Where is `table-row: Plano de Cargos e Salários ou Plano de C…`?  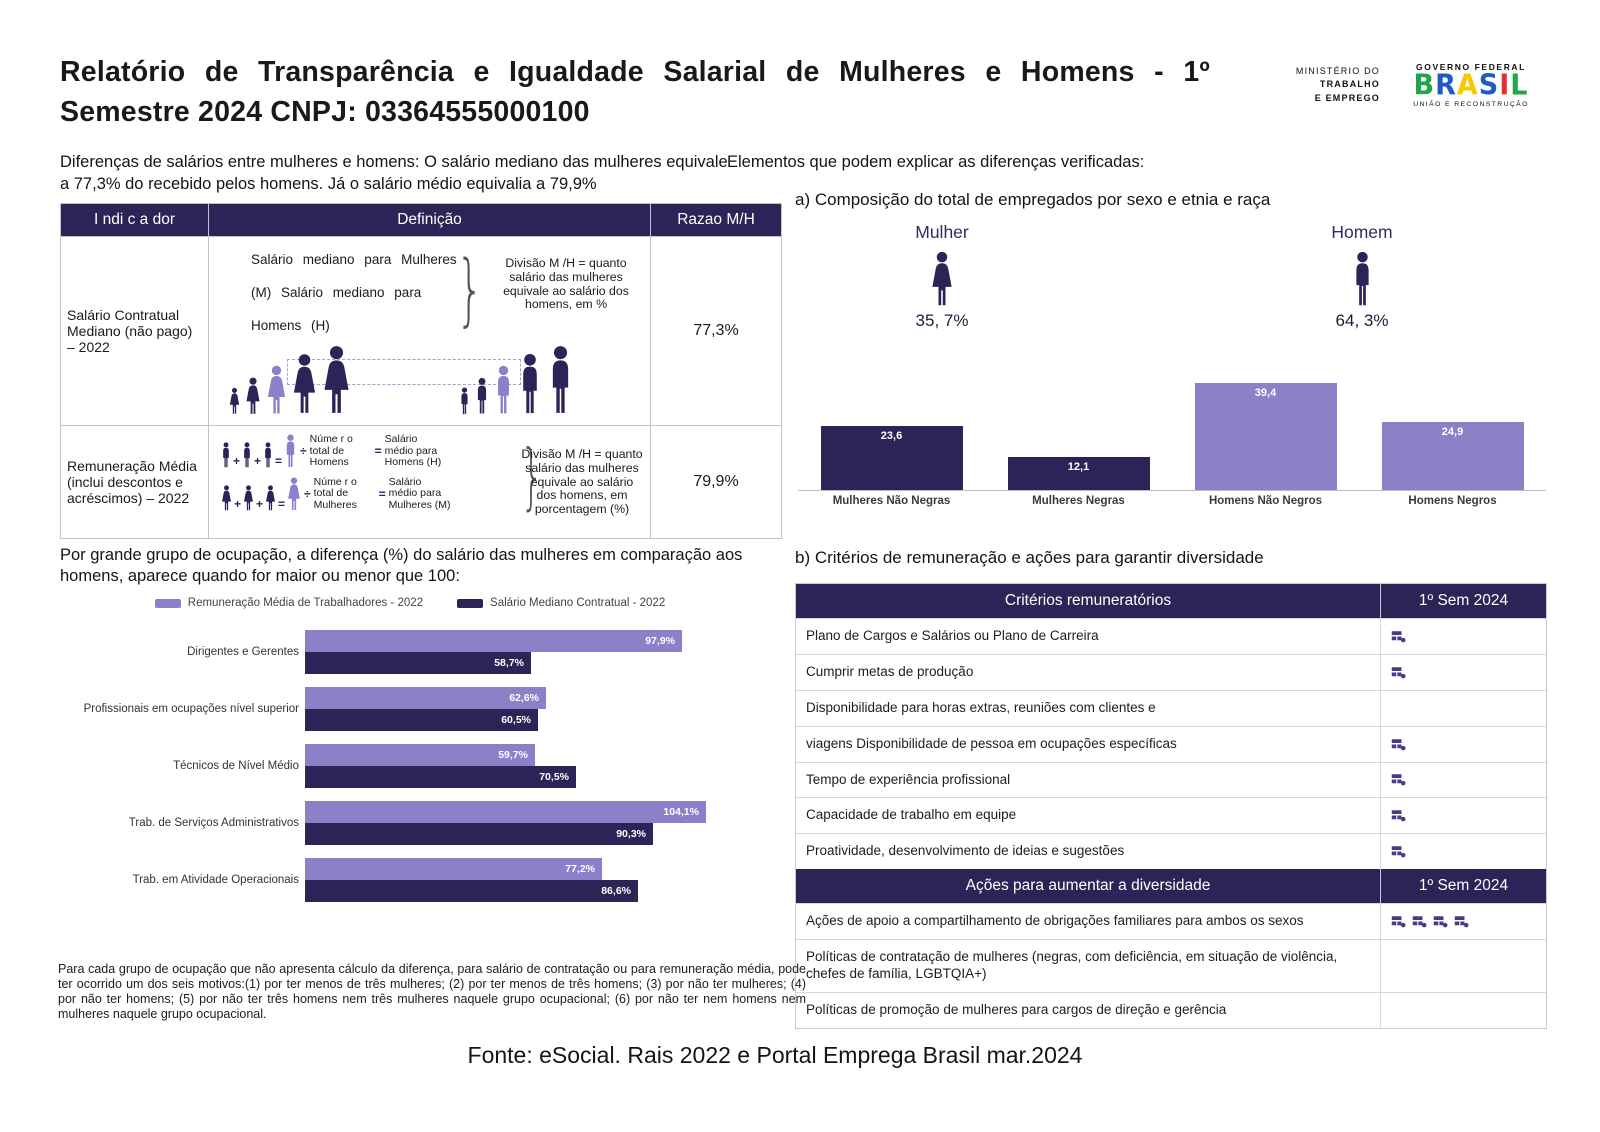
table-row: Plano de Cargos e Salários ou Plano de C… is located at coordinates (1171, 636).